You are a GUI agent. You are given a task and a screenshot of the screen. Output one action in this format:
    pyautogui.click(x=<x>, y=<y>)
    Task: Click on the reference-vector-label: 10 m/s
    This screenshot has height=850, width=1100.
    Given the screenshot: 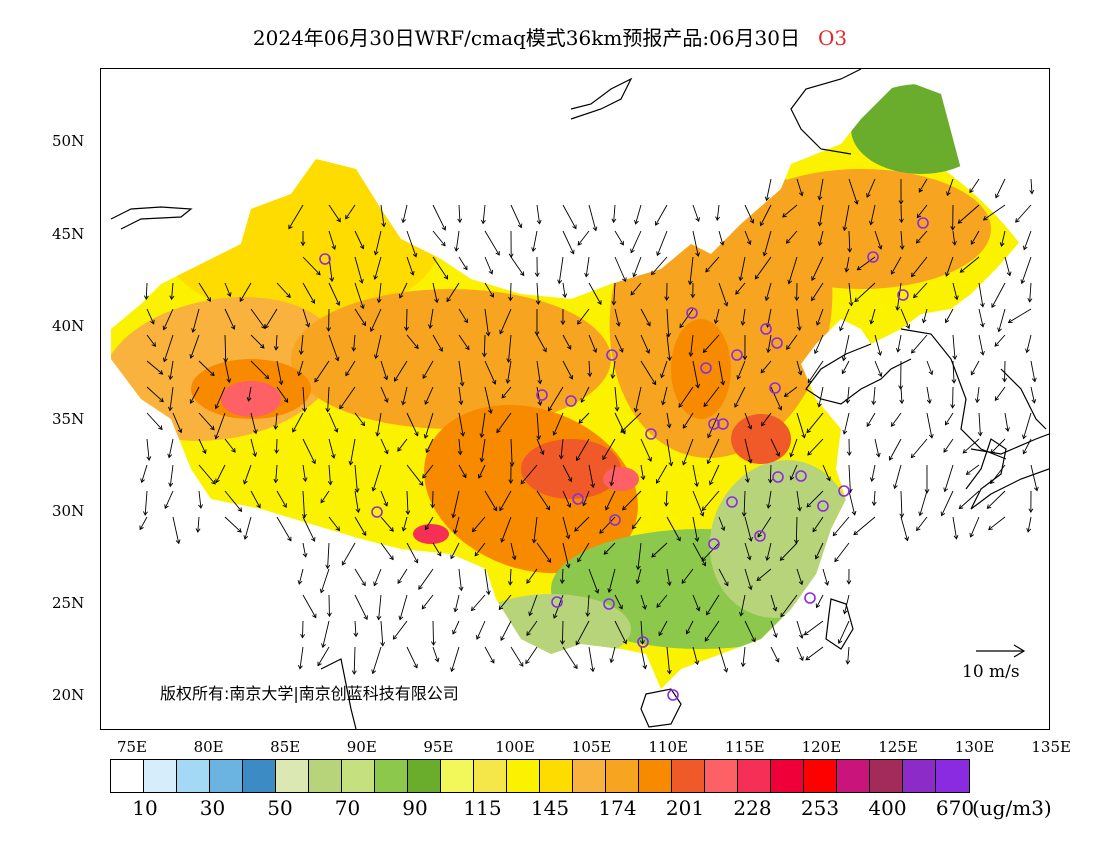 What is the action you would take?
    pyautogui.click(x=991, y=672)
    